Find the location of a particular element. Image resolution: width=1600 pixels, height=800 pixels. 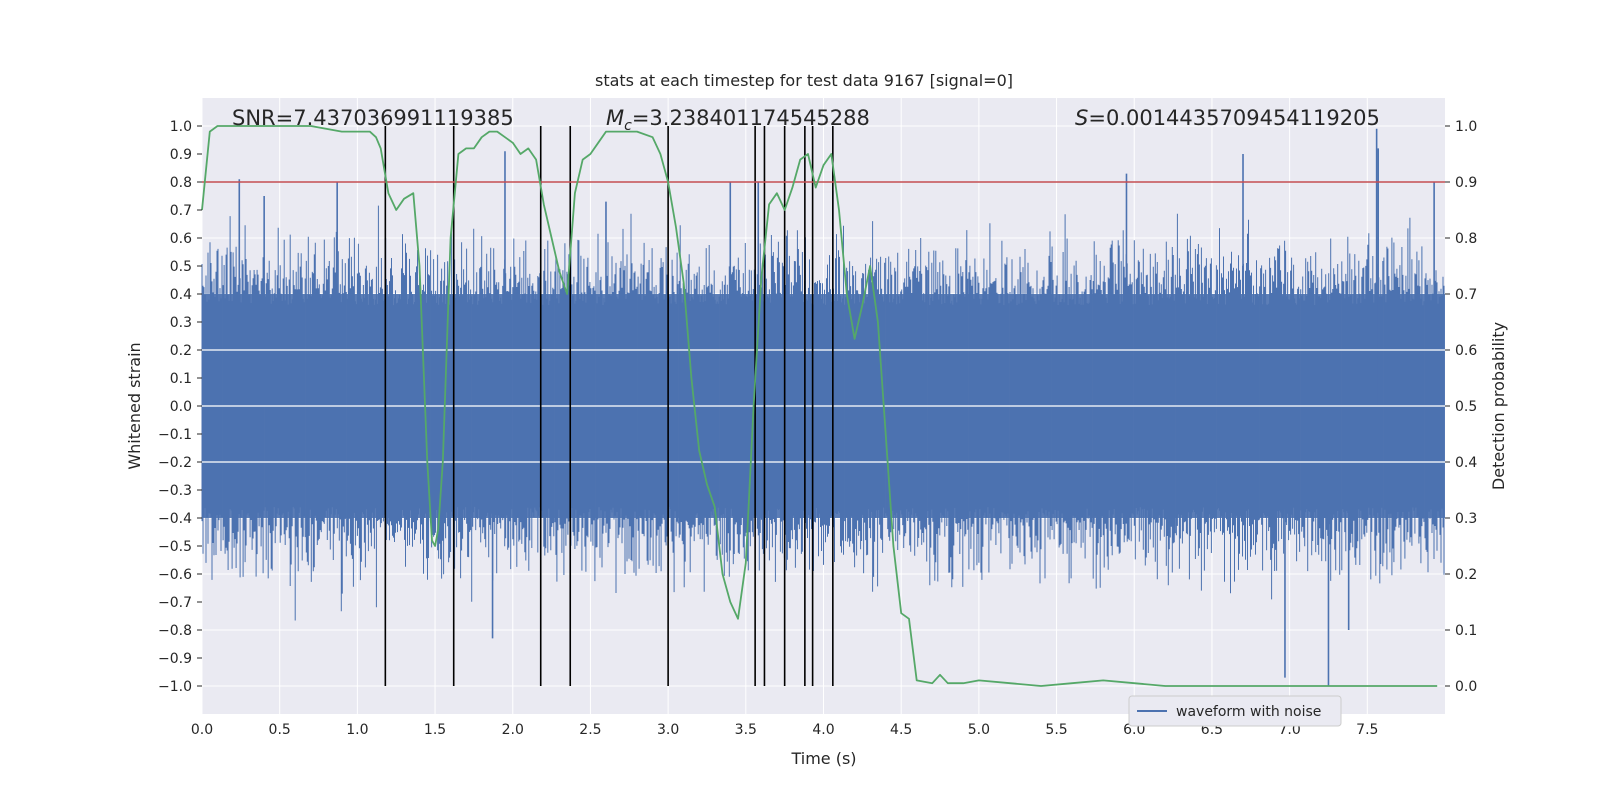

mc-annotation: Mc=3.238401174545288 is located at coordinates (738, 120).